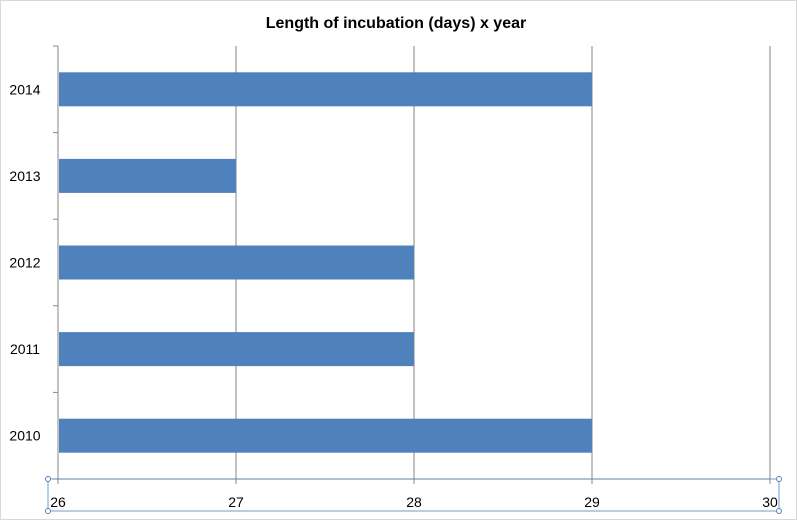  What do you see at coordinates (236, 502) in the screenshot?
I see `x-tick-label-27: 27` at bounding box center [236, 502].